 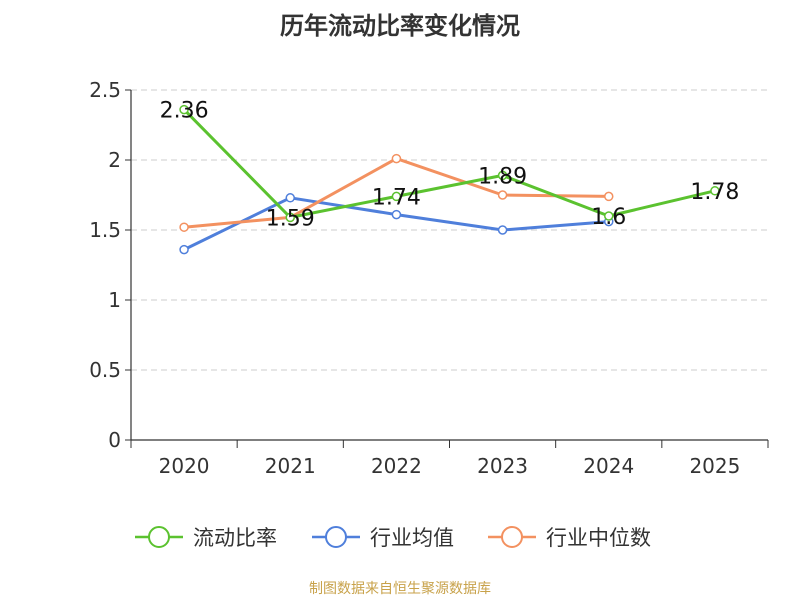 What do you see at coordinates (412, 538) in the screenshot?
I see `legend-label: 行业均值` at bounding box center [412, 538].